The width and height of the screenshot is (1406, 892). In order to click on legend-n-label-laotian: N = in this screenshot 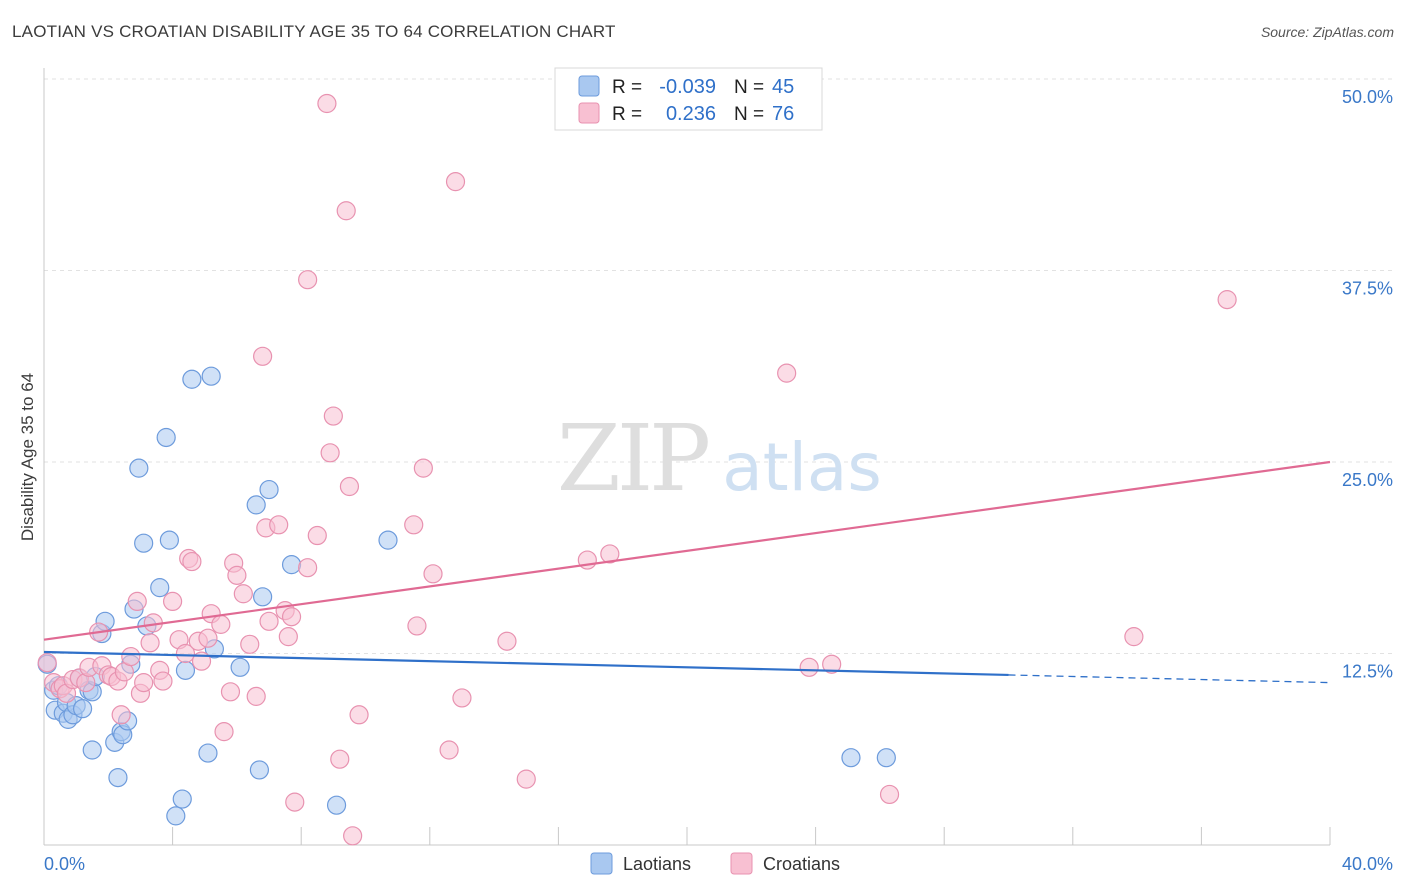, I will do `click(749, 87)`.